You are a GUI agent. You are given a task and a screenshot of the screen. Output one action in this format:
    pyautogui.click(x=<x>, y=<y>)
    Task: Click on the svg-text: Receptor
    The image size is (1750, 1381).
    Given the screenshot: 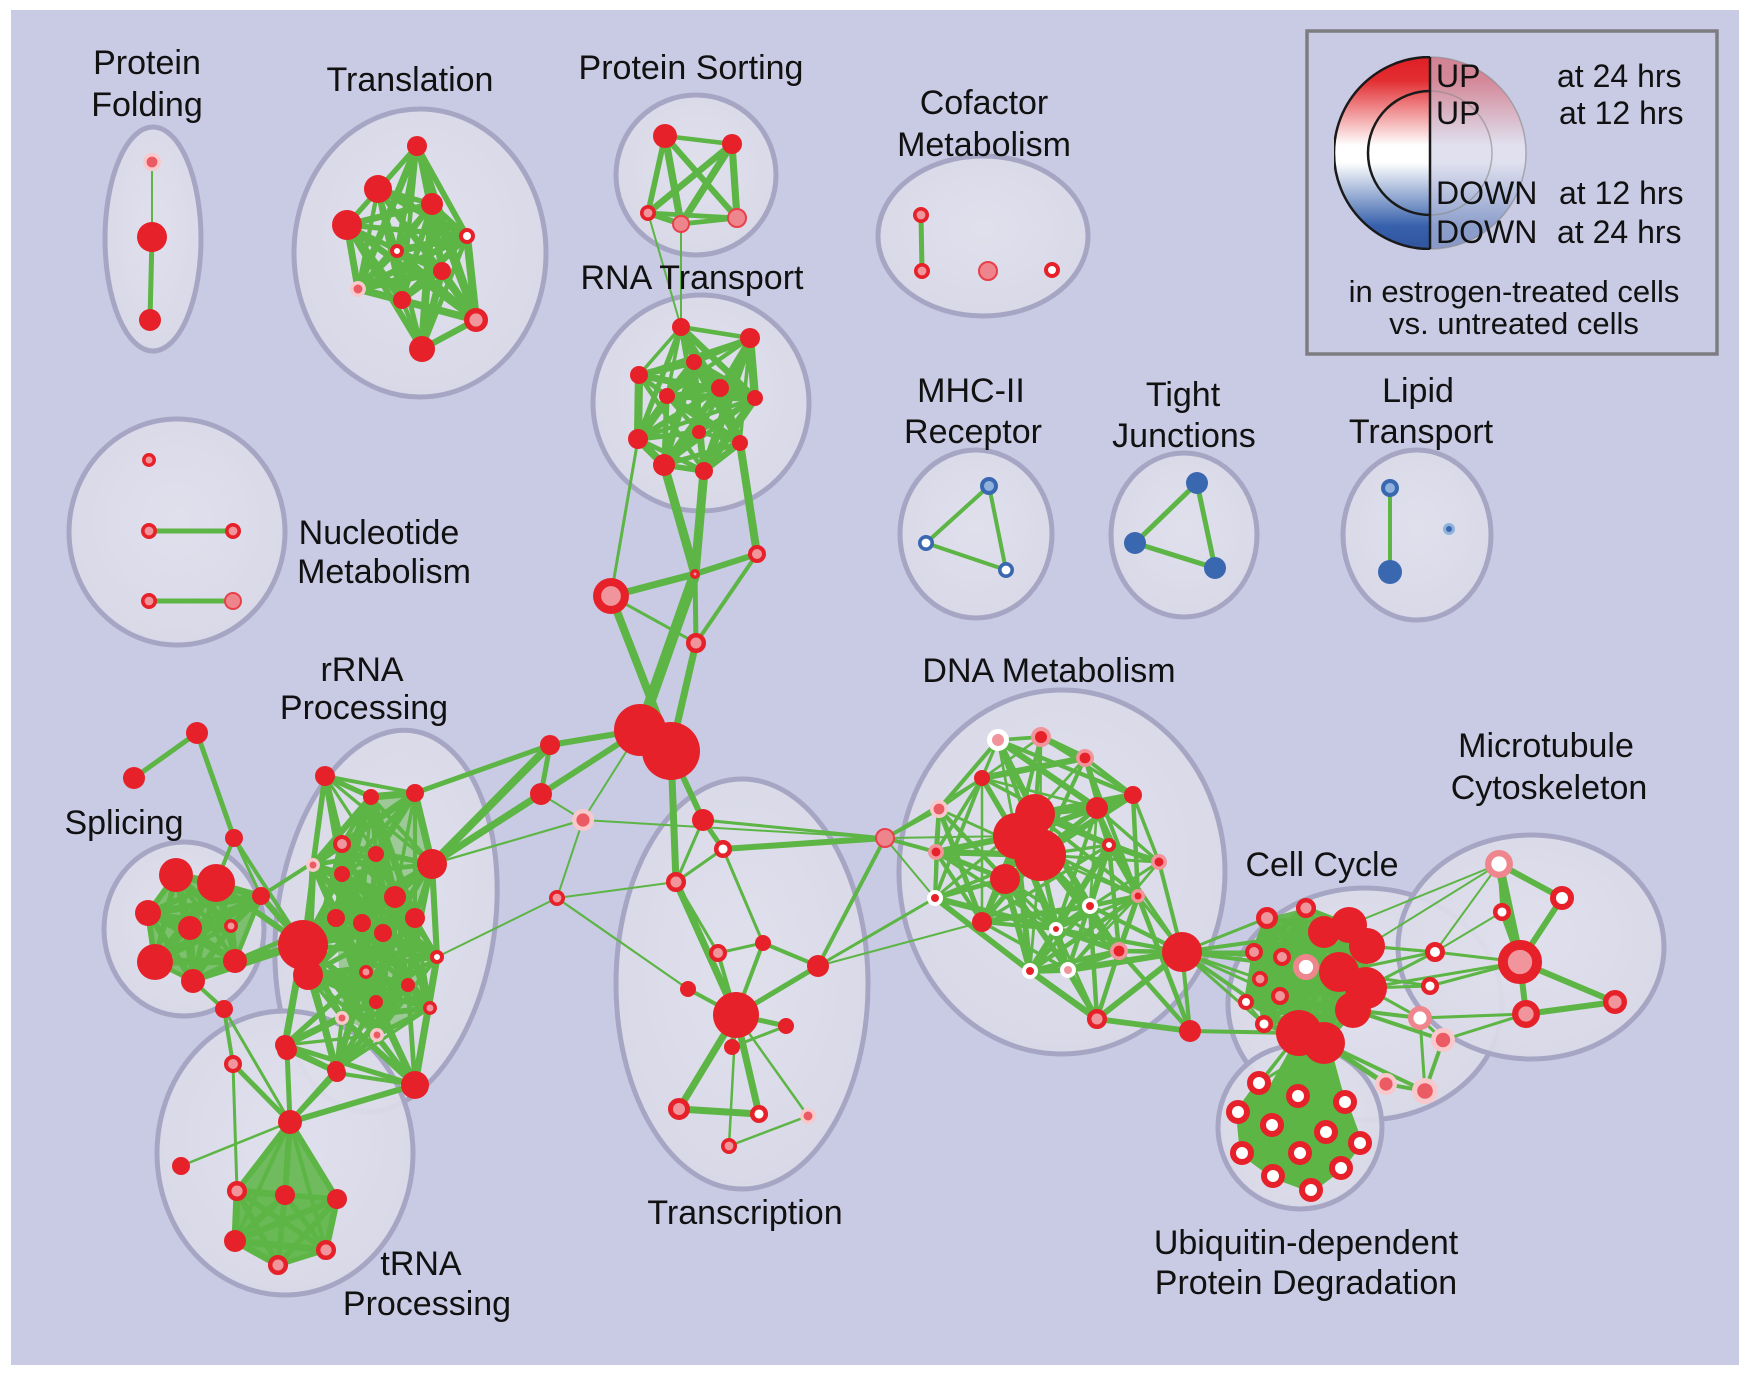 What is the action you would take?
    pyautogui.click(x=973, y=432)
    